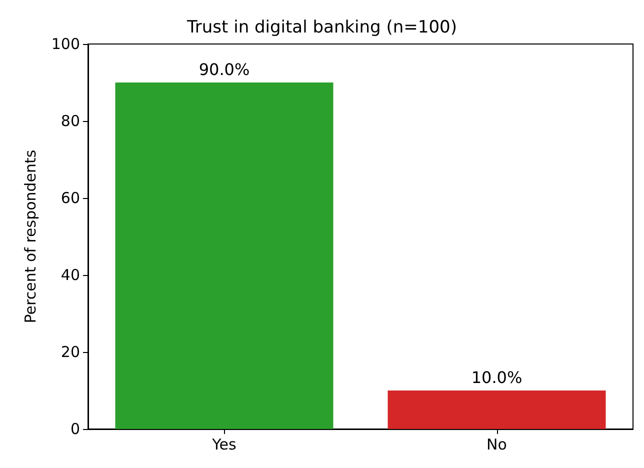  I want to click on y-axis-title: Percent of respondents, so click(31, 237).